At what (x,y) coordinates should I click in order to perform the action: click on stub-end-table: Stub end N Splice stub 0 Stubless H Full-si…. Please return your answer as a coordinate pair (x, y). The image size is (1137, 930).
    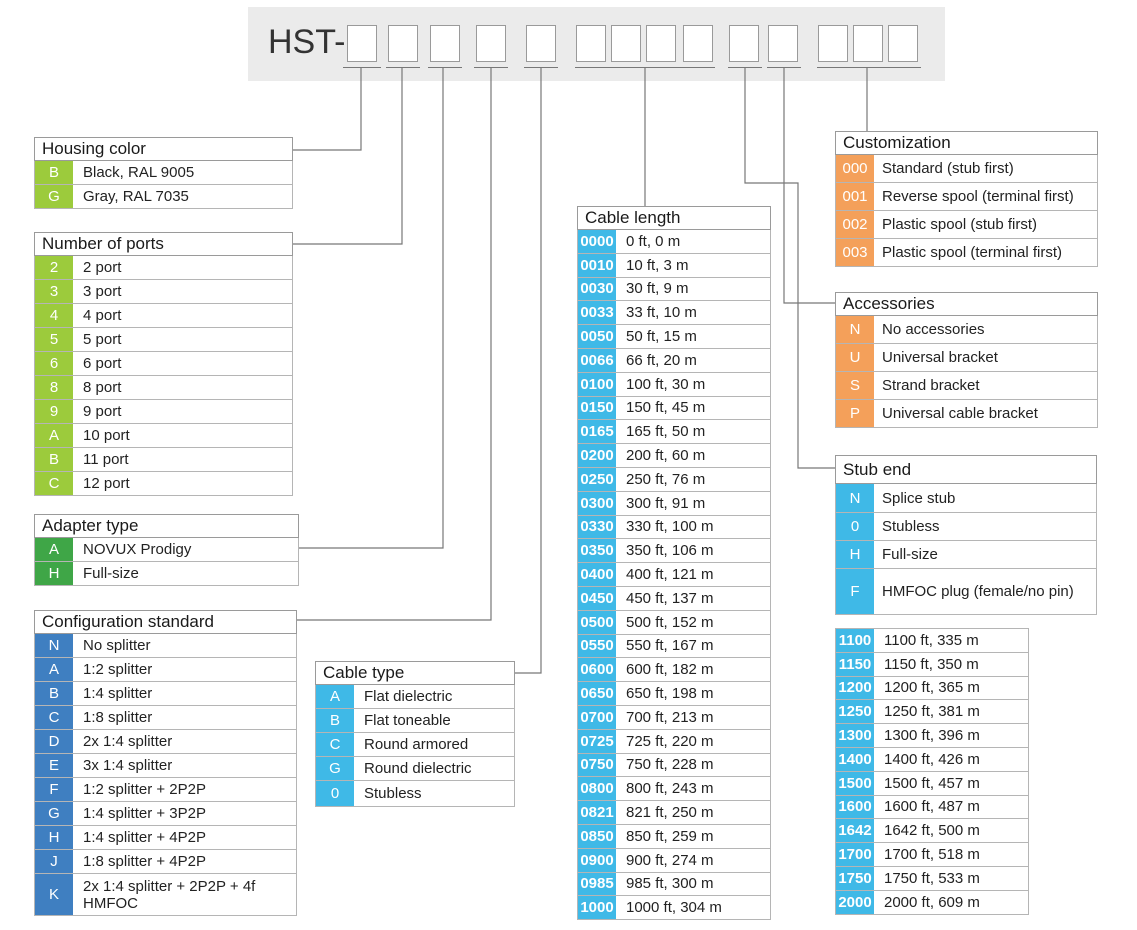
    Looking at the image, I should click on (966, 535).